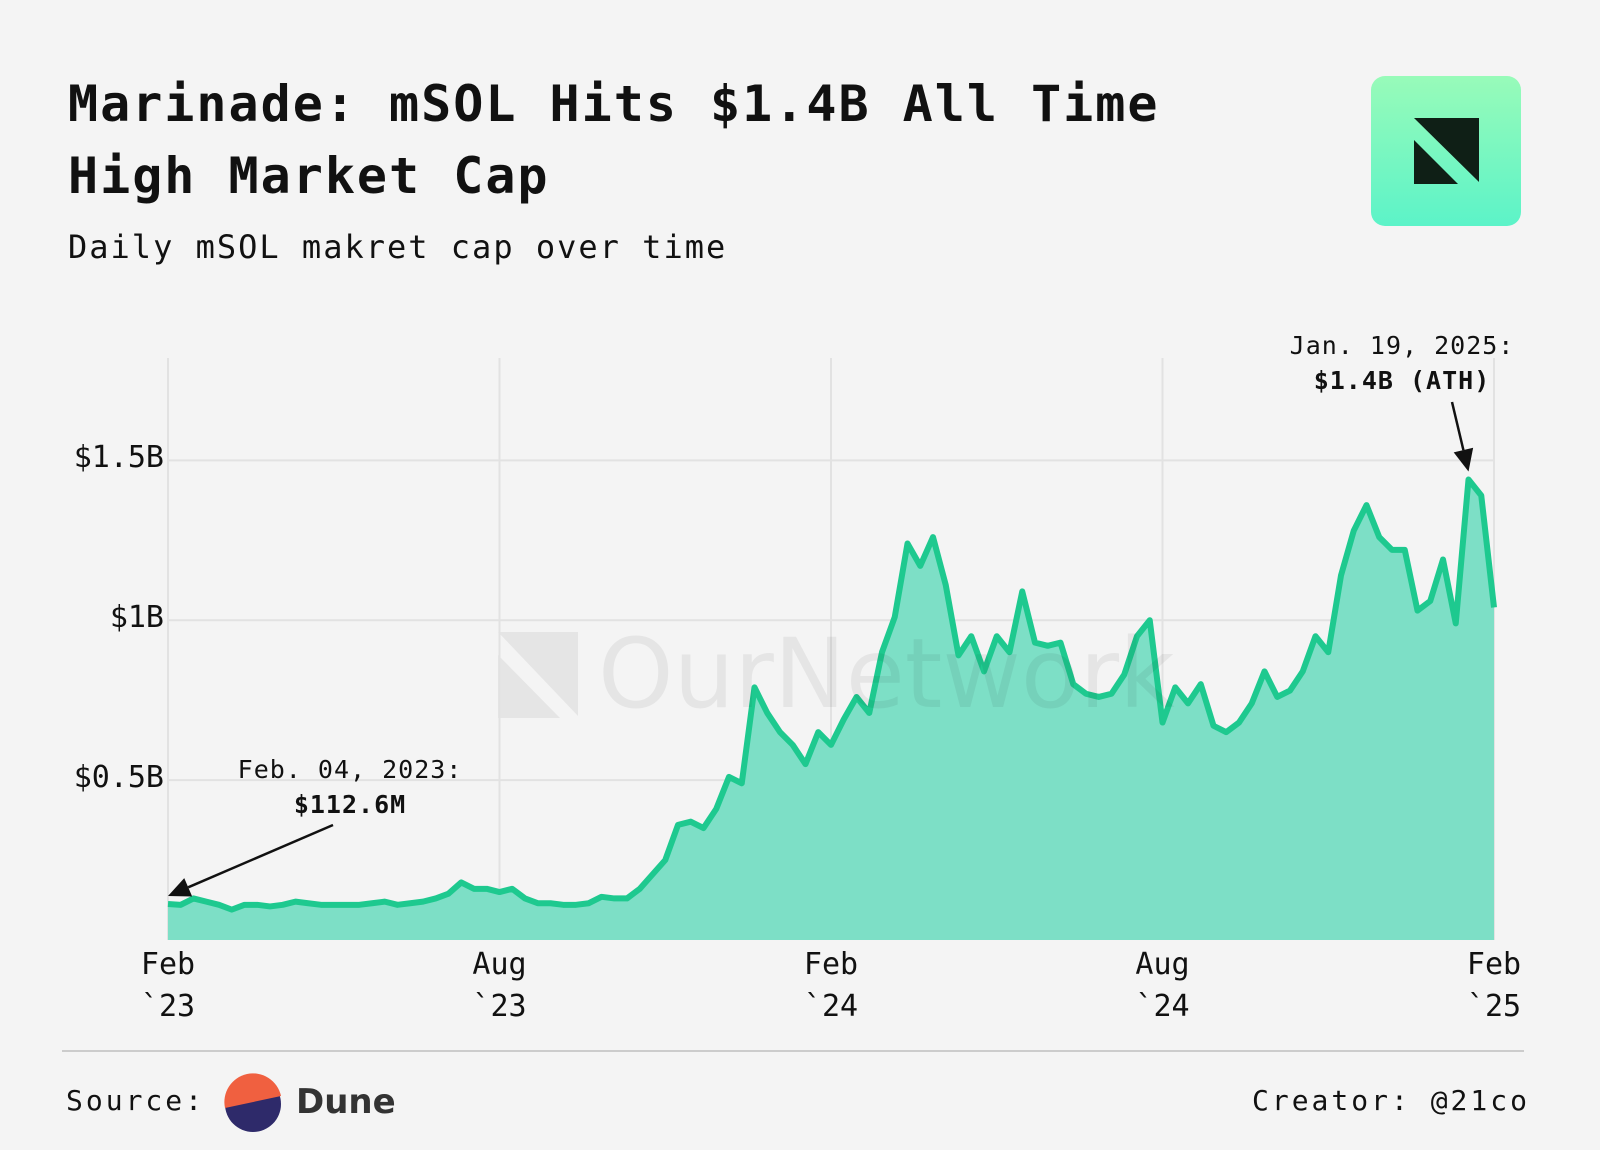  I want to click on y-tick-label: $0.5B, so click(118, 778).